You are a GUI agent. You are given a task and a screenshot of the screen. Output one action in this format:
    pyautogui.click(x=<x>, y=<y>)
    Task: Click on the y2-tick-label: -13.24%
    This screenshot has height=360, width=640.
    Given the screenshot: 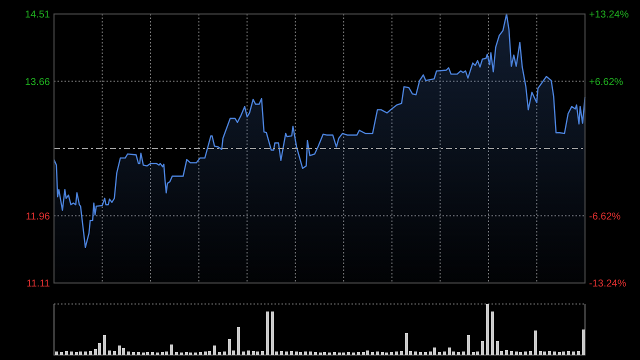 What is the action you would take?
    pyautogui.click(x=607, y=284)
    